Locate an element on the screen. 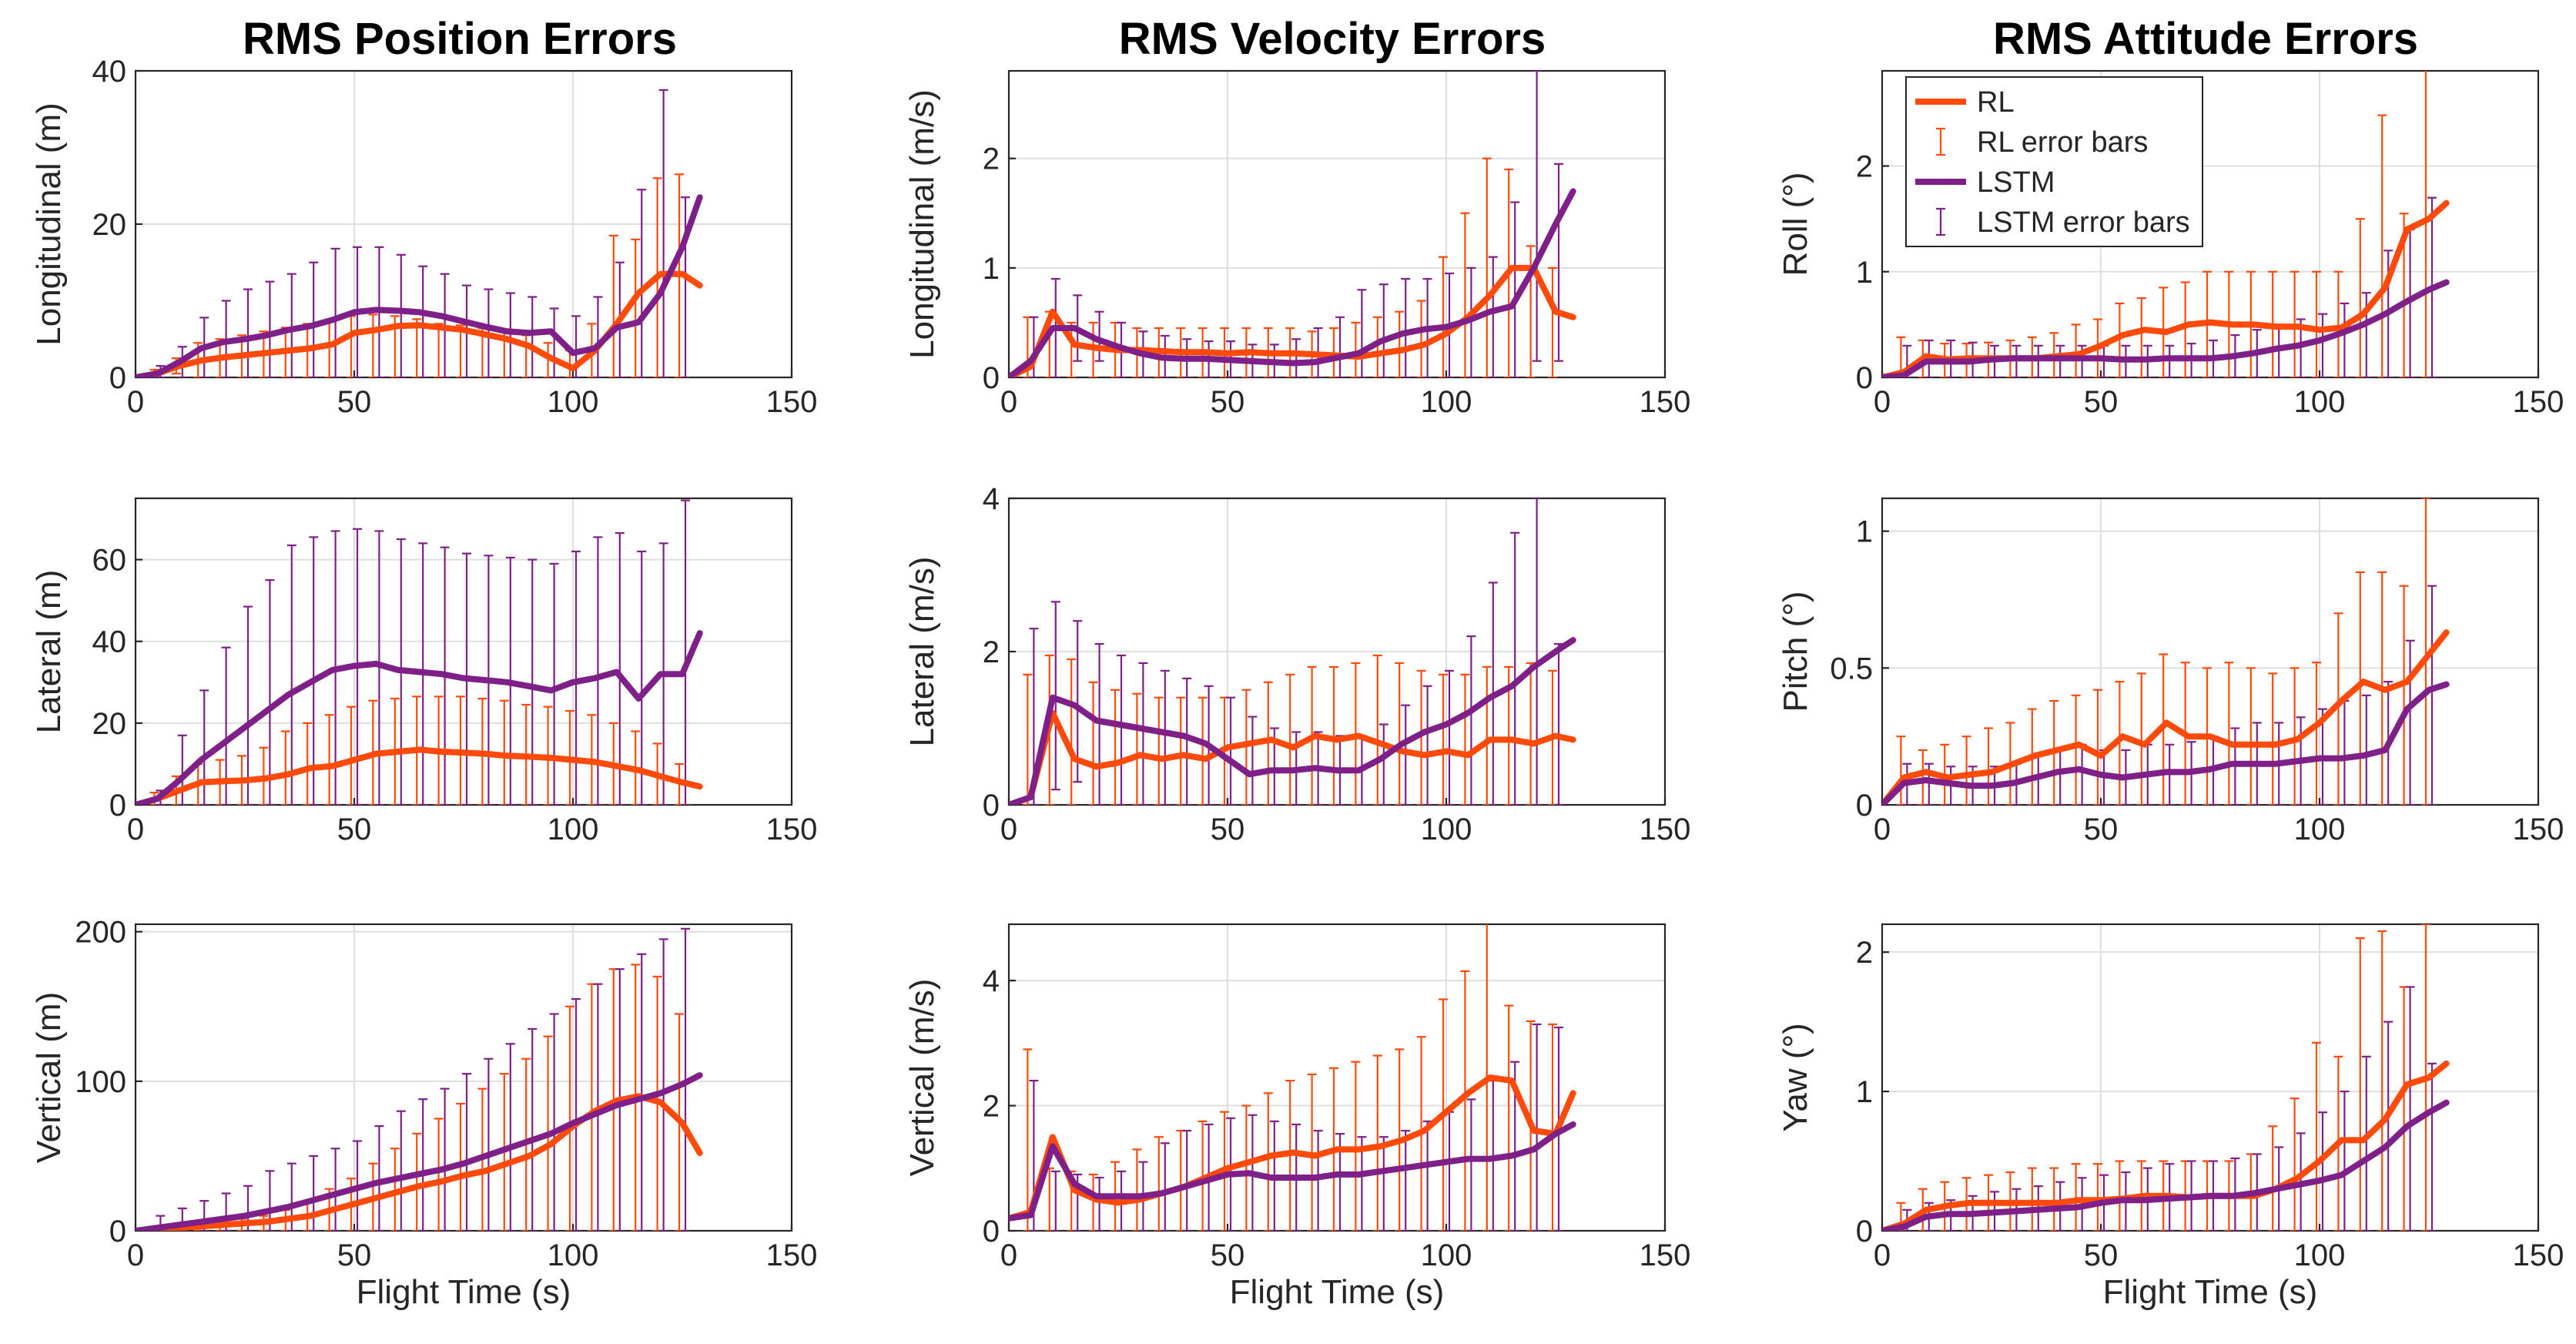 The width and height of the screenshot is (2576, 1344). y-axis-label: Yaw (°) is located at coordinates (1795, 1077).